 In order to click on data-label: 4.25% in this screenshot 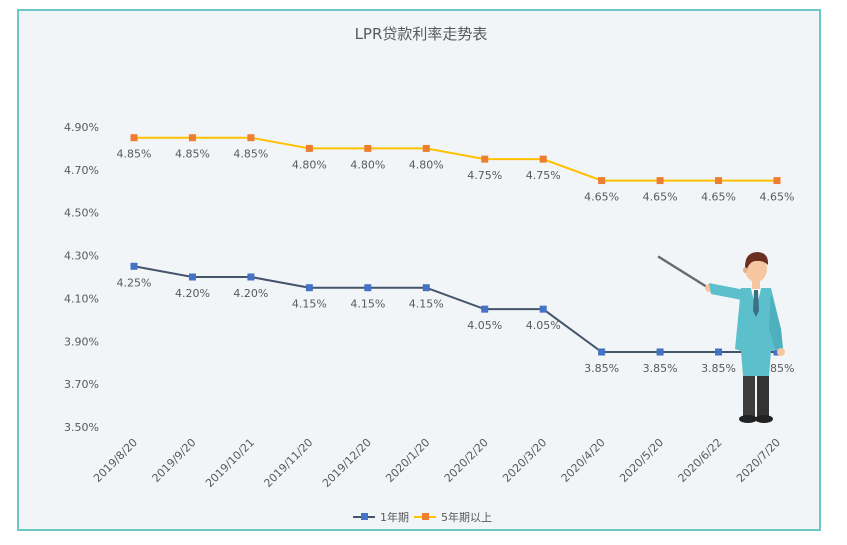, I will do `click(134, 282)`.